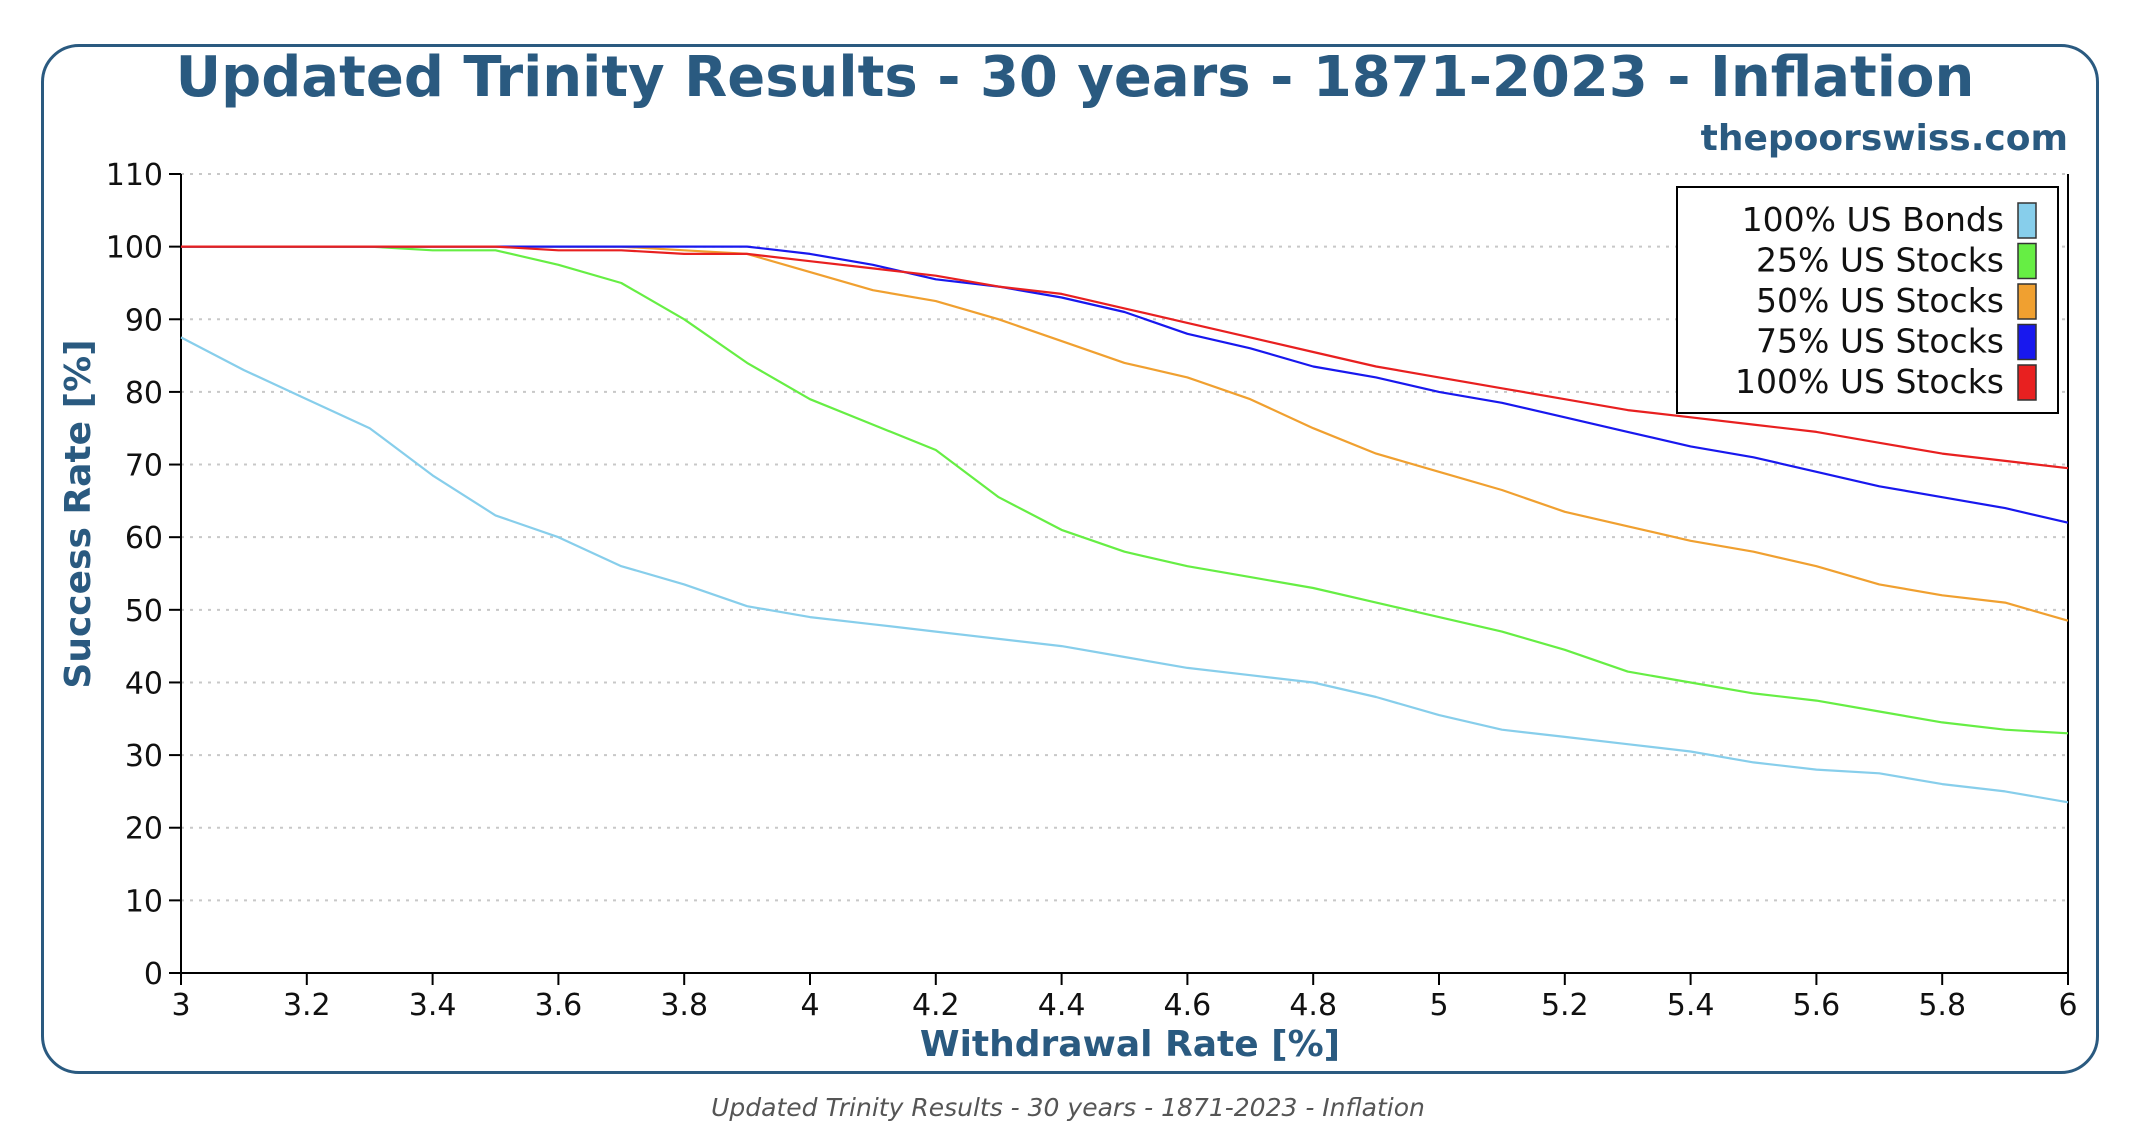  Describe the element at coordinates (1884, 138) in the screenshot. I see `chart-subtitle: thepoorswiss.com` at that location.